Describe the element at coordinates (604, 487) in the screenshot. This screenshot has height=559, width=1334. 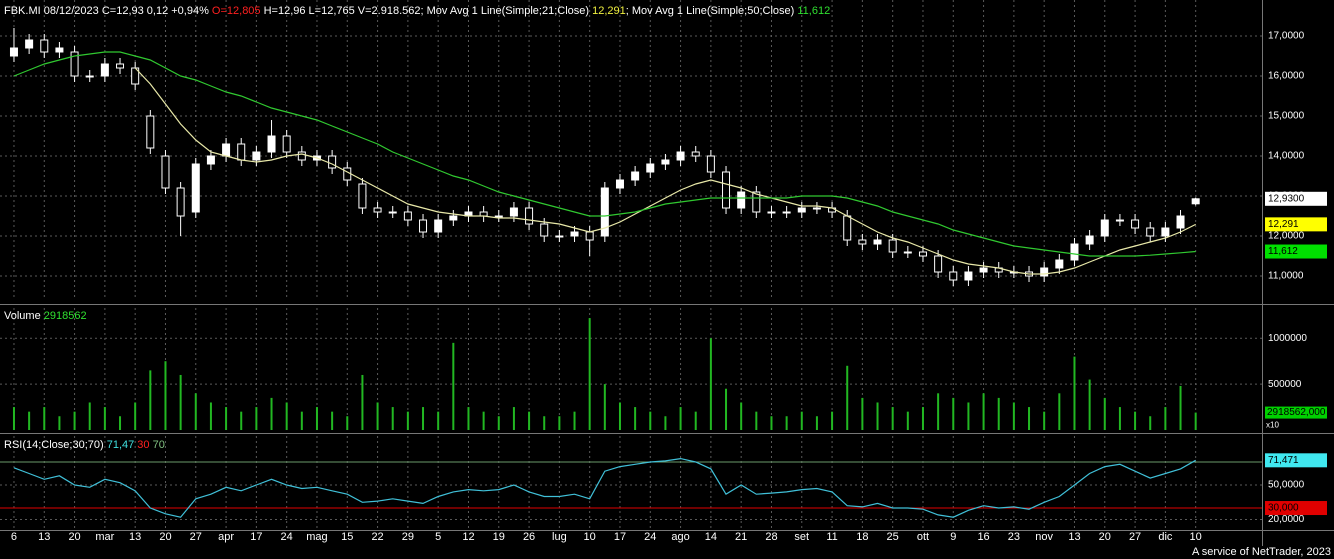
I see `line-series` at that location.